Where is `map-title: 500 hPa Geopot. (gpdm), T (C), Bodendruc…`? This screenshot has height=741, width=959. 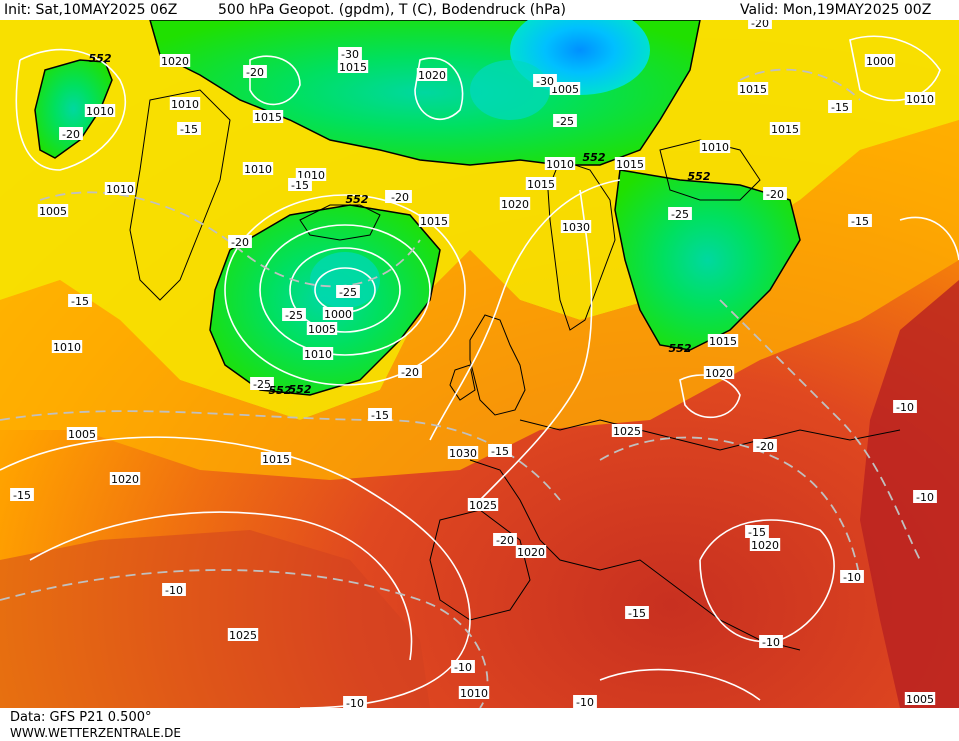
map-title: 500 hPa Geopot. (gpdm), T (C), Bodendruc… is located at coordinates (392, 10).